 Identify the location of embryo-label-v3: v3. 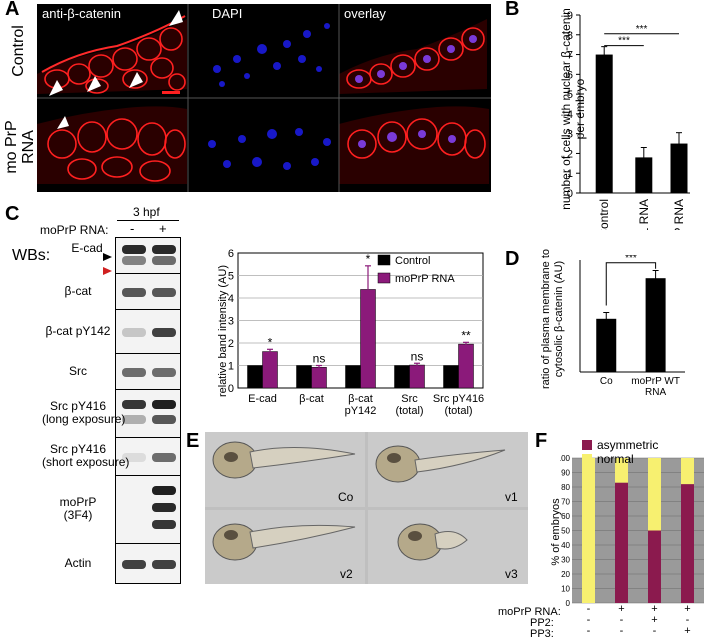
(511, 574).